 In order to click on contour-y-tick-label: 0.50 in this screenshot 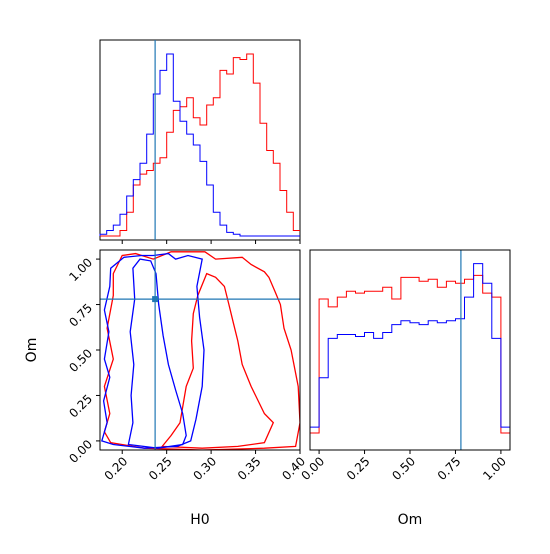, I will do `click(80, 360)`.